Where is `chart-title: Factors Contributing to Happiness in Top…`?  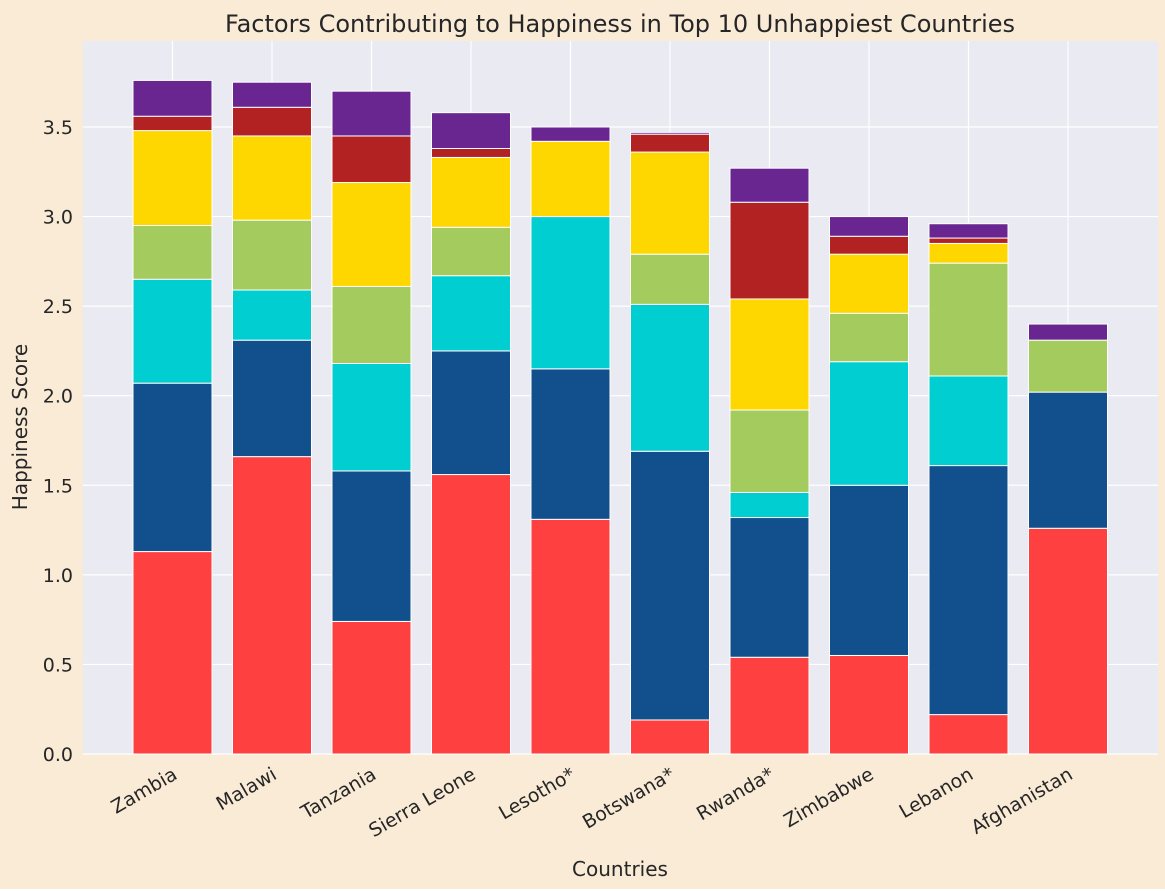
chart-title: Factors Contributing to Happiness in Top… is located at coordinates (620, 24).